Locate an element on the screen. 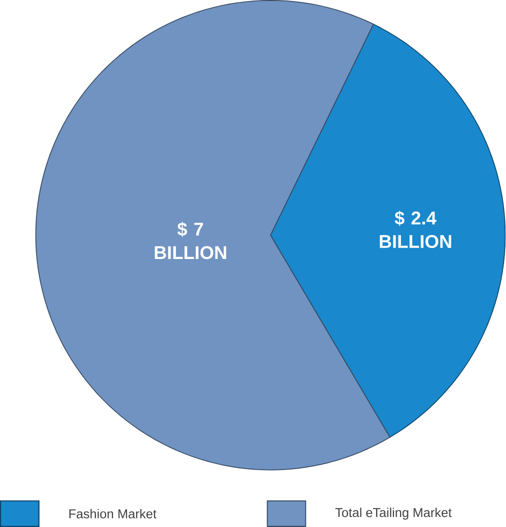 Image resolution: width=506 pixels, height=527 pixels. legend-label: Total eTailing Market is located at coordinates (394, 514).